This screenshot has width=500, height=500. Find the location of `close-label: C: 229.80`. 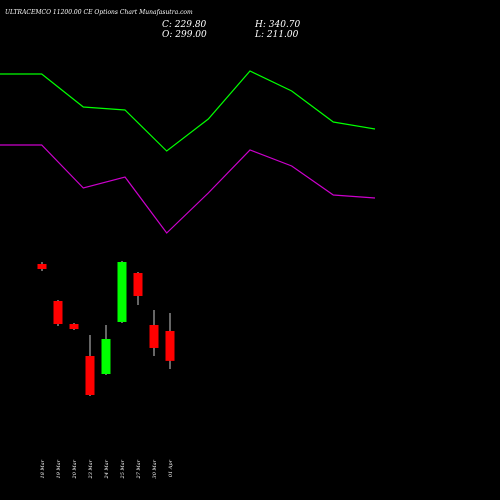

close-label: C: 229.80 is located at coordinates (184, 25).